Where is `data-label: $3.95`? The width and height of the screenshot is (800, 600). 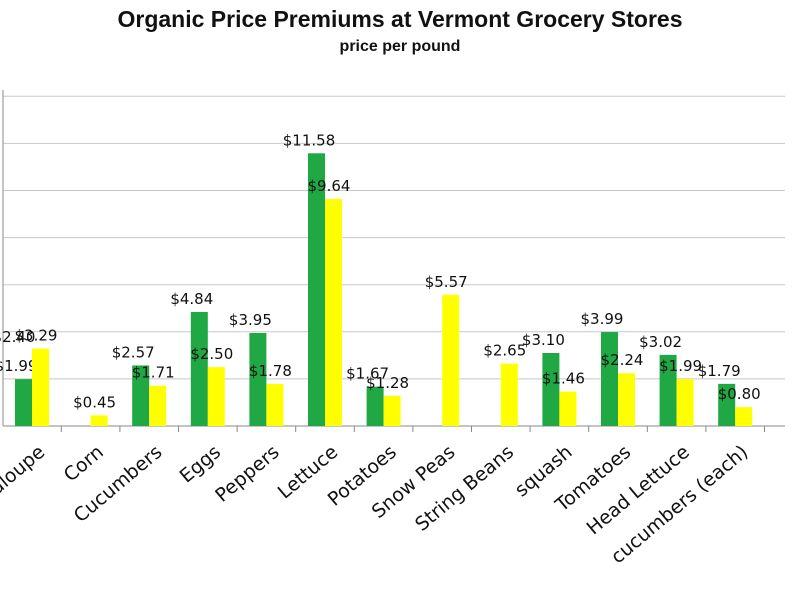 data-label: $3.95 is located at coordinates (250, 320).